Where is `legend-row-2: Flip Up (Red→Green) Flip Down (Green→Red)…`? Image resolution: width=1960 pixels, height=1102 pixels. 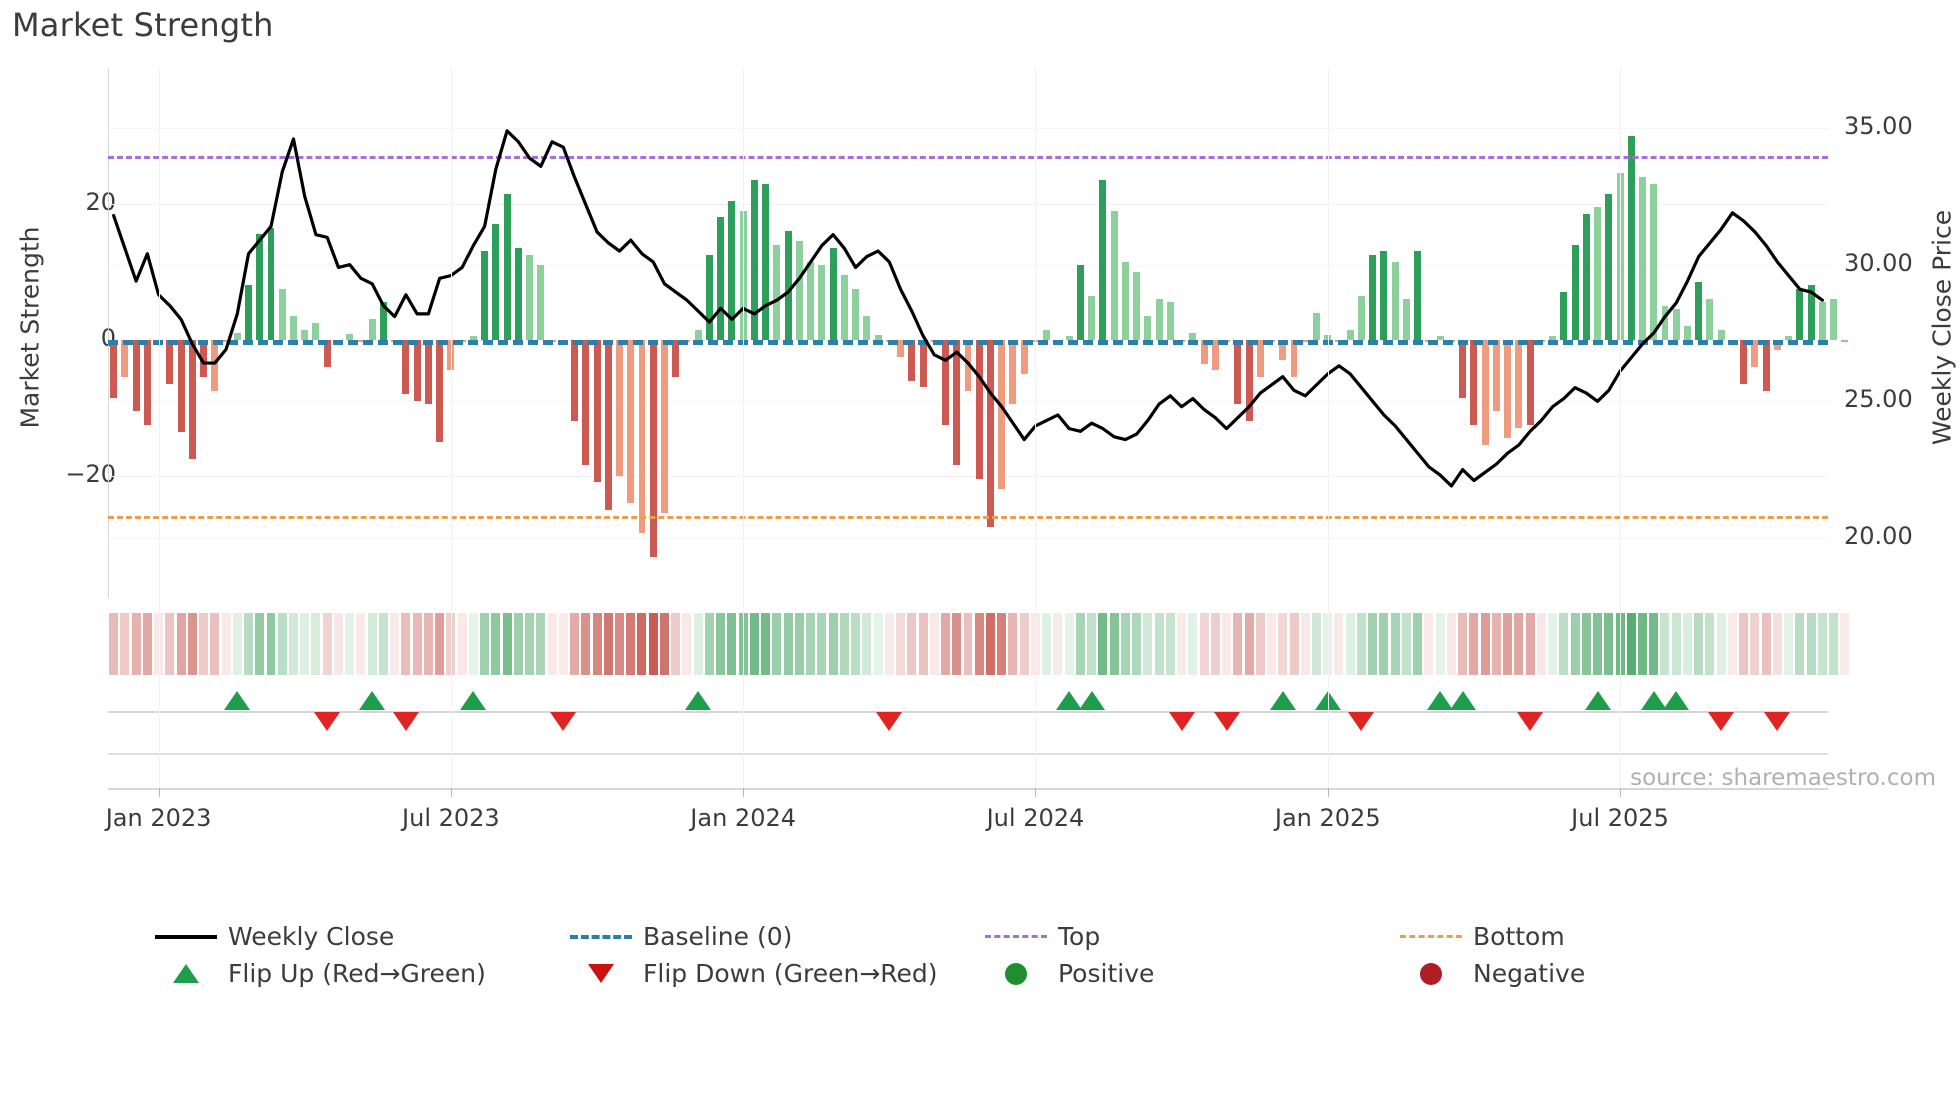 legend-row-2: Flip Up (Red→Green) Flip Down (Green→Red)… is located at coordinates (980, 973).